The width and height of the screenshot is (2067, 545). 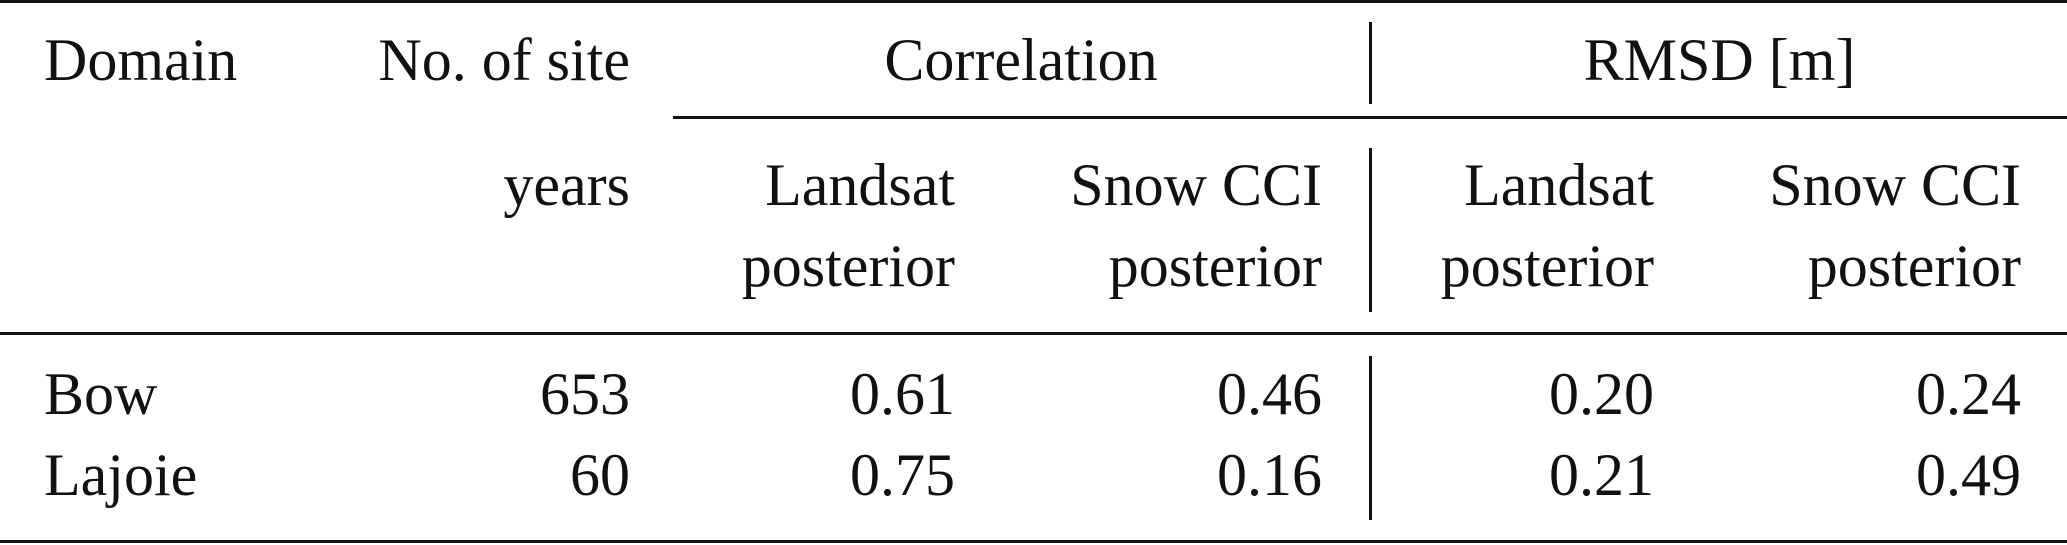 I want to click on table-row-rmsd-landsat: 0.21, so click(x=1601, y=475).